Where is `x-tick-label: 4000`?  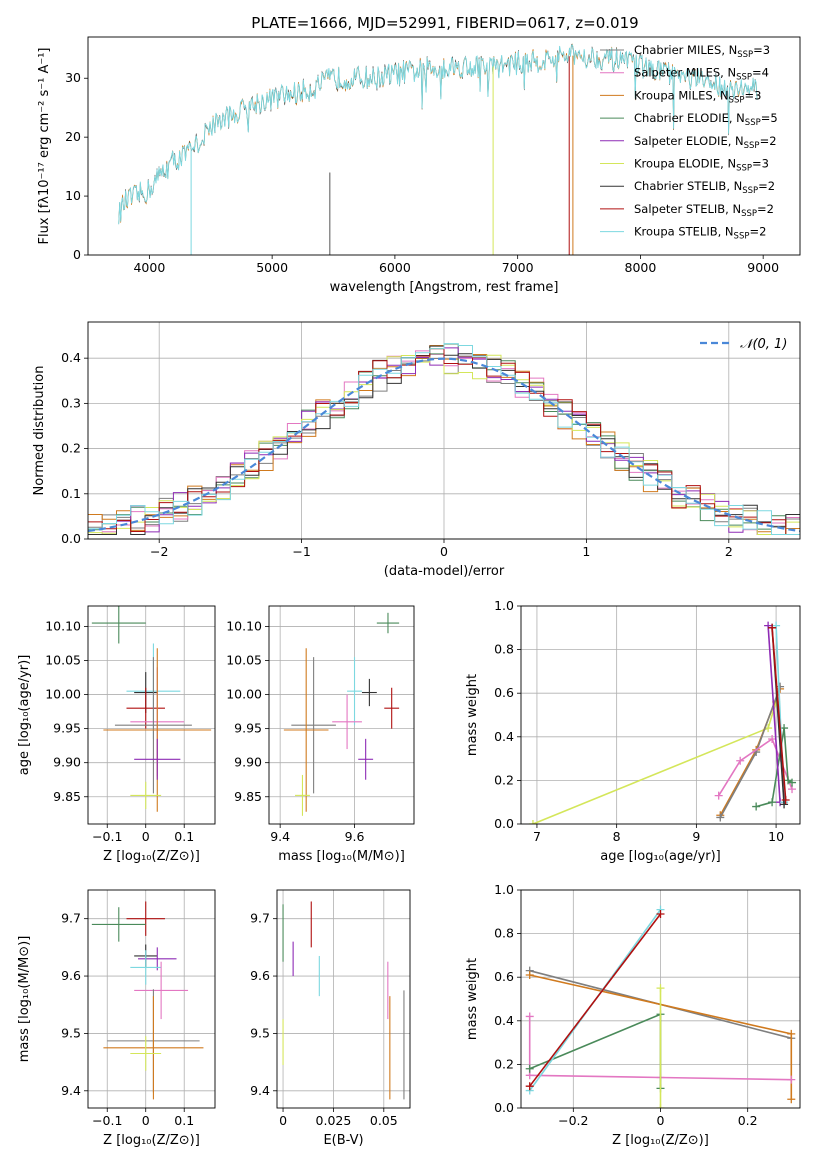
x-tick-label: 4000 is located at coordinates (149, 267).